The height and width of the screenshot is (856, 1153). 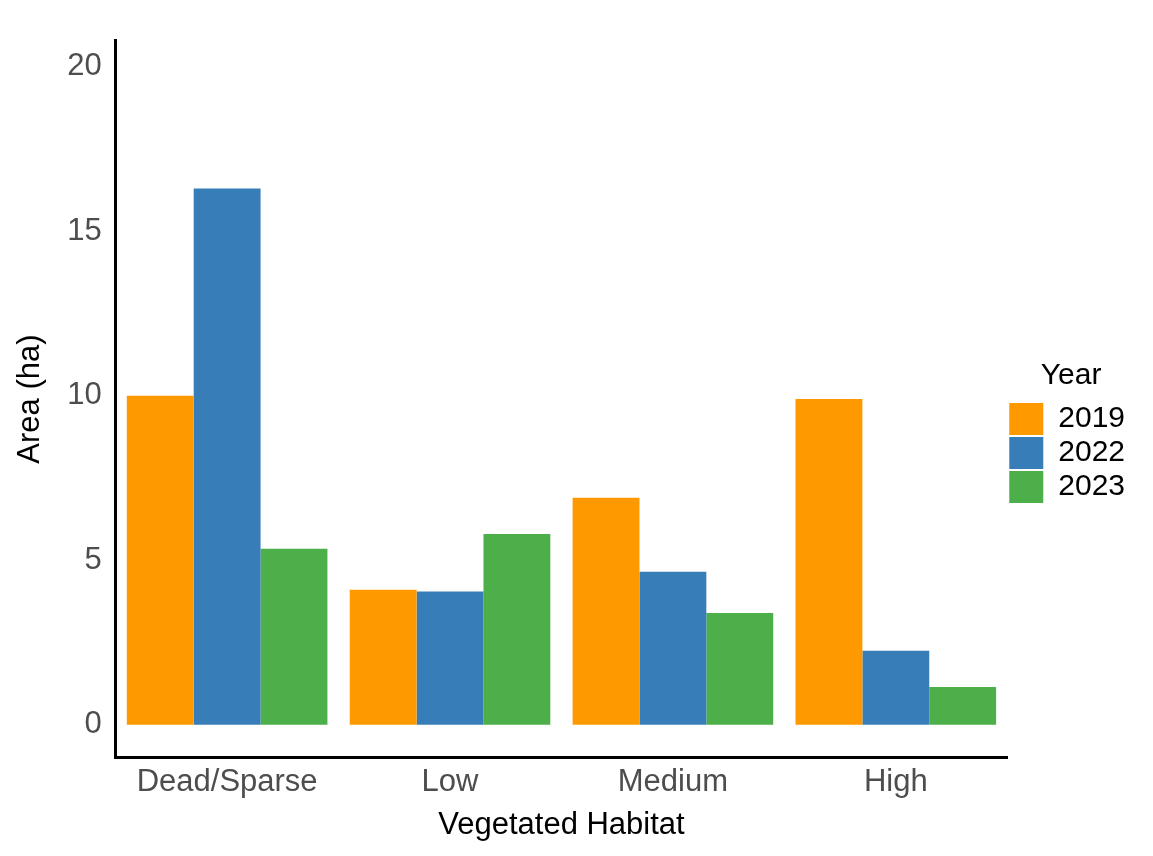 I want to click on legend-title: Year, so click(x=1071, y=374).